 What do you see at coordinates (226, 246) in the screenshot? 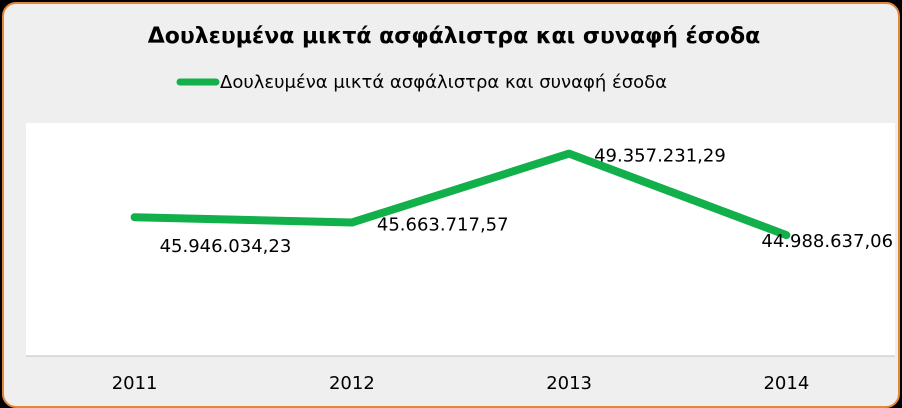
I see `data-label: 45.946.034,23` at bounding box center [226, 246].